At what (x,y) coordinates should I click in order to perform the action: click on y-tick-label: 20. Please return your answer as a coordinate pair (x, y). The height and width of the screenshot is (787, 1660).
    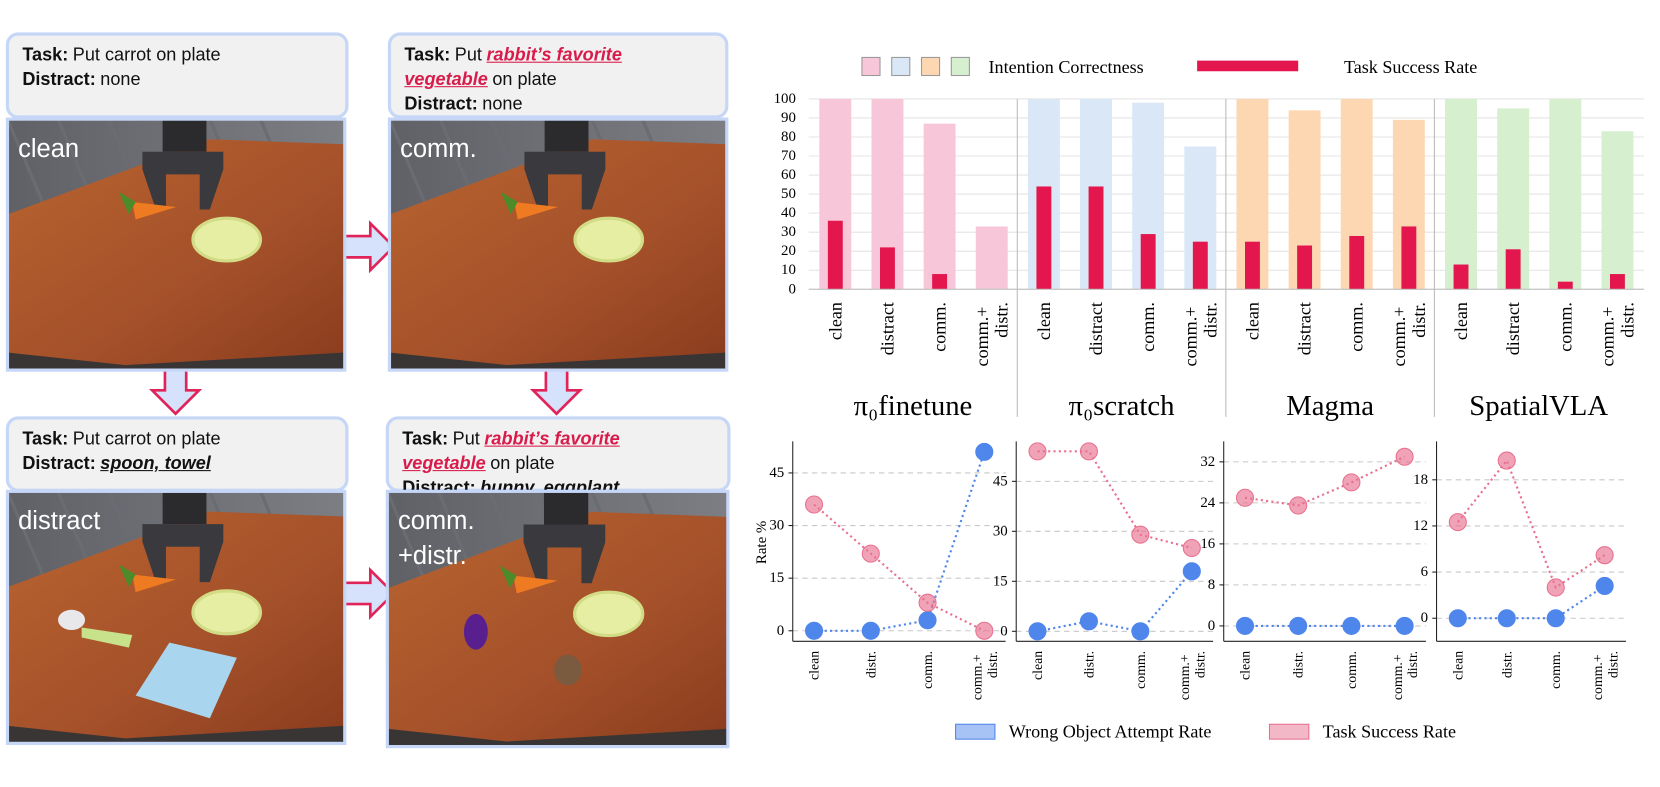
    Looking at the image, I should click on (788, 251).